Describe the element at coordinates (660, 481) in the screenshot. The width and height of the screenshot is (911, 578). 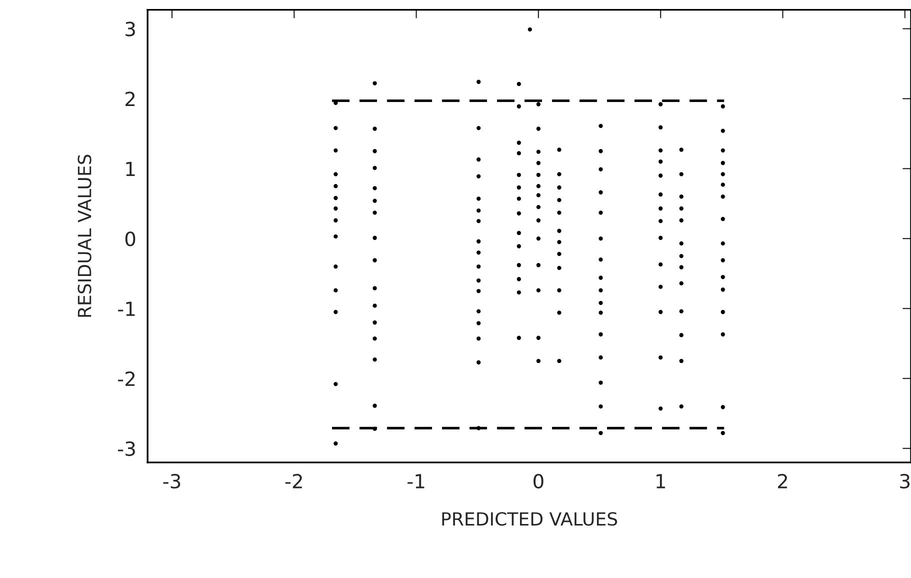
I see `x-tick-label: 1` at that location.